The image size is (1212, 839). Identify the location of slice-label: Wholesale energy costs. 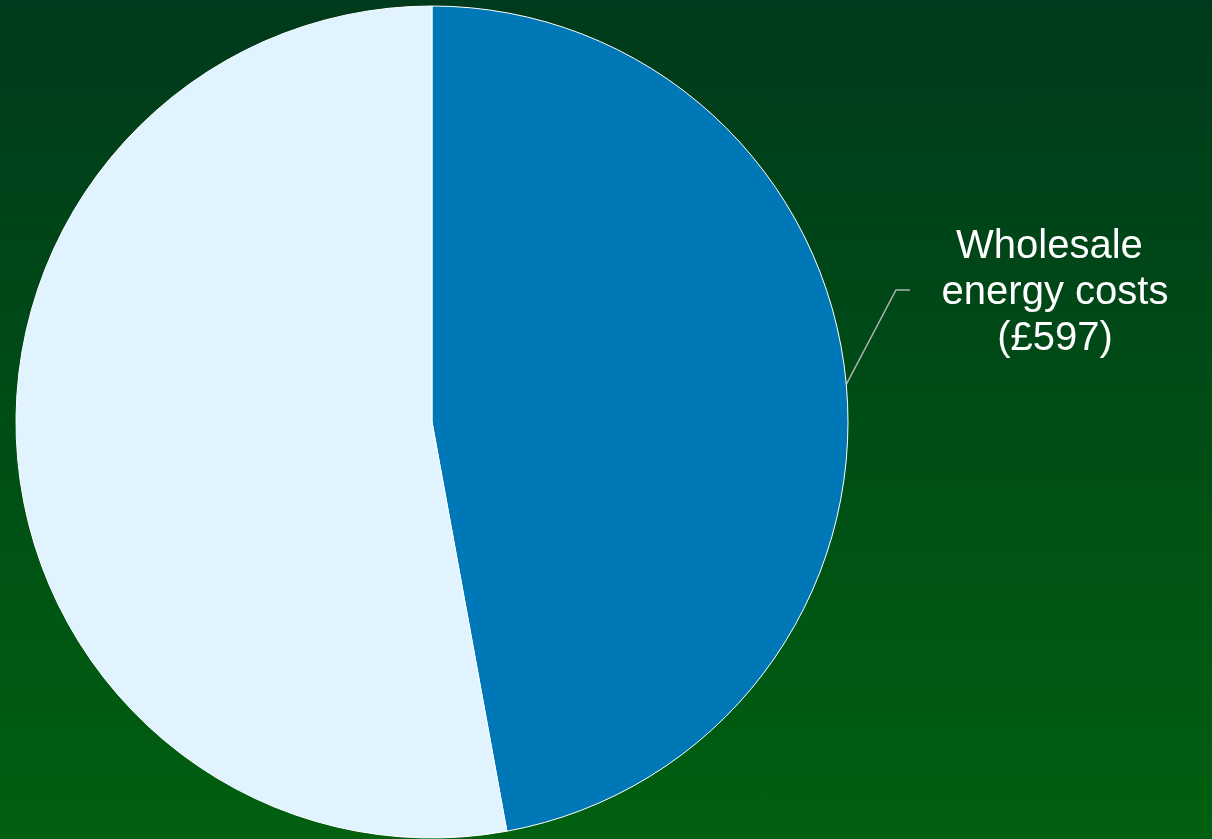
(1055, 267).